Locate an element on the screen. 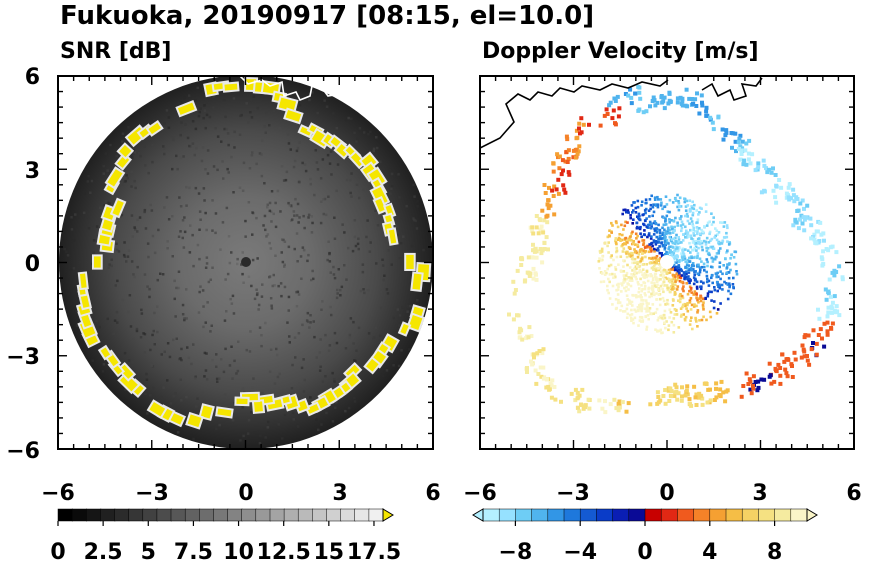 This screenshot has height=570, width=870. colorbar-segment is located at coordinates (348, 515).